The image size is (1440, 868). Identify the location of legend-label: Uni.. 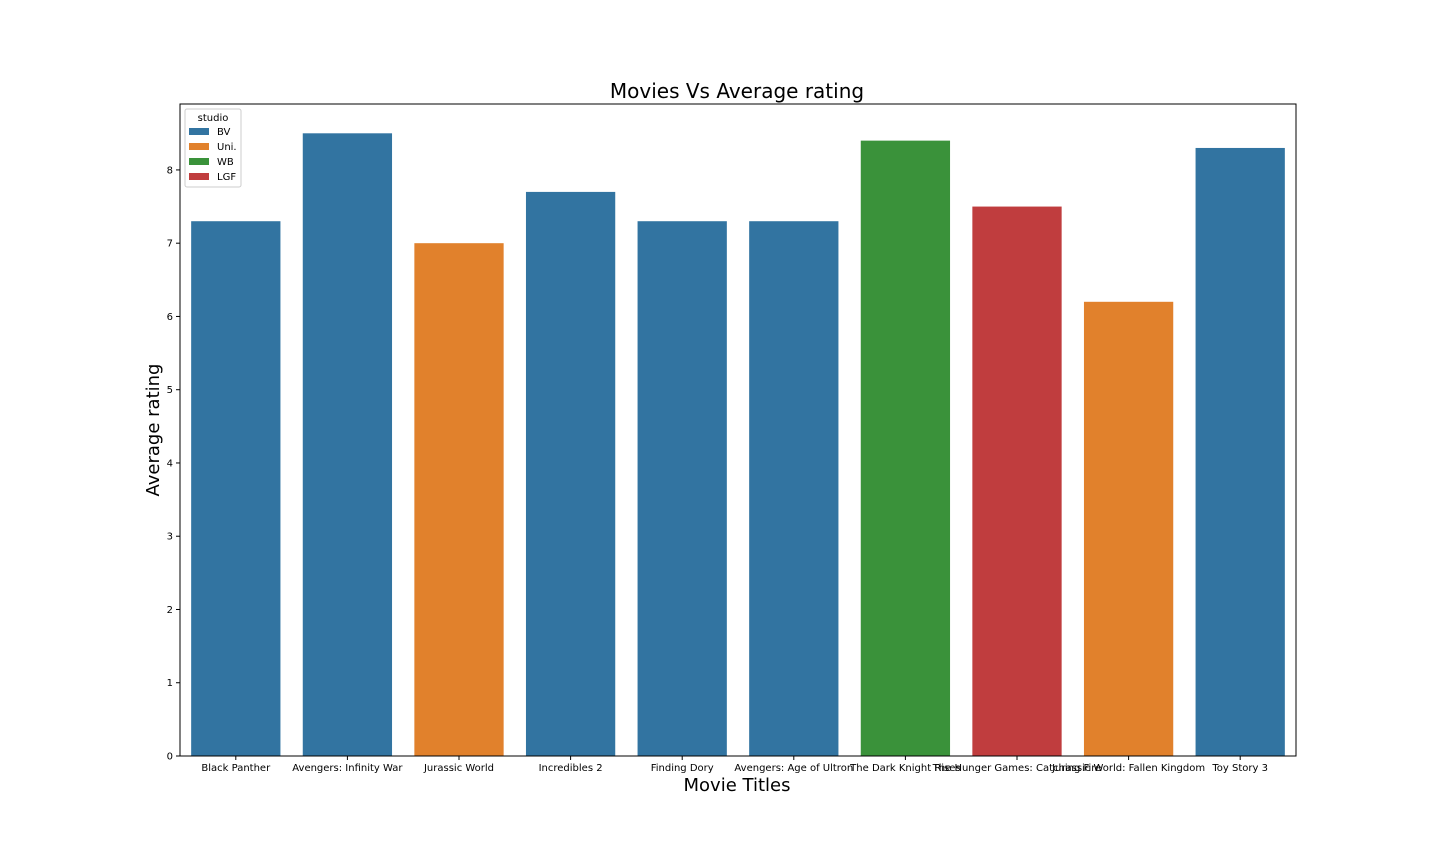
(227, 147).